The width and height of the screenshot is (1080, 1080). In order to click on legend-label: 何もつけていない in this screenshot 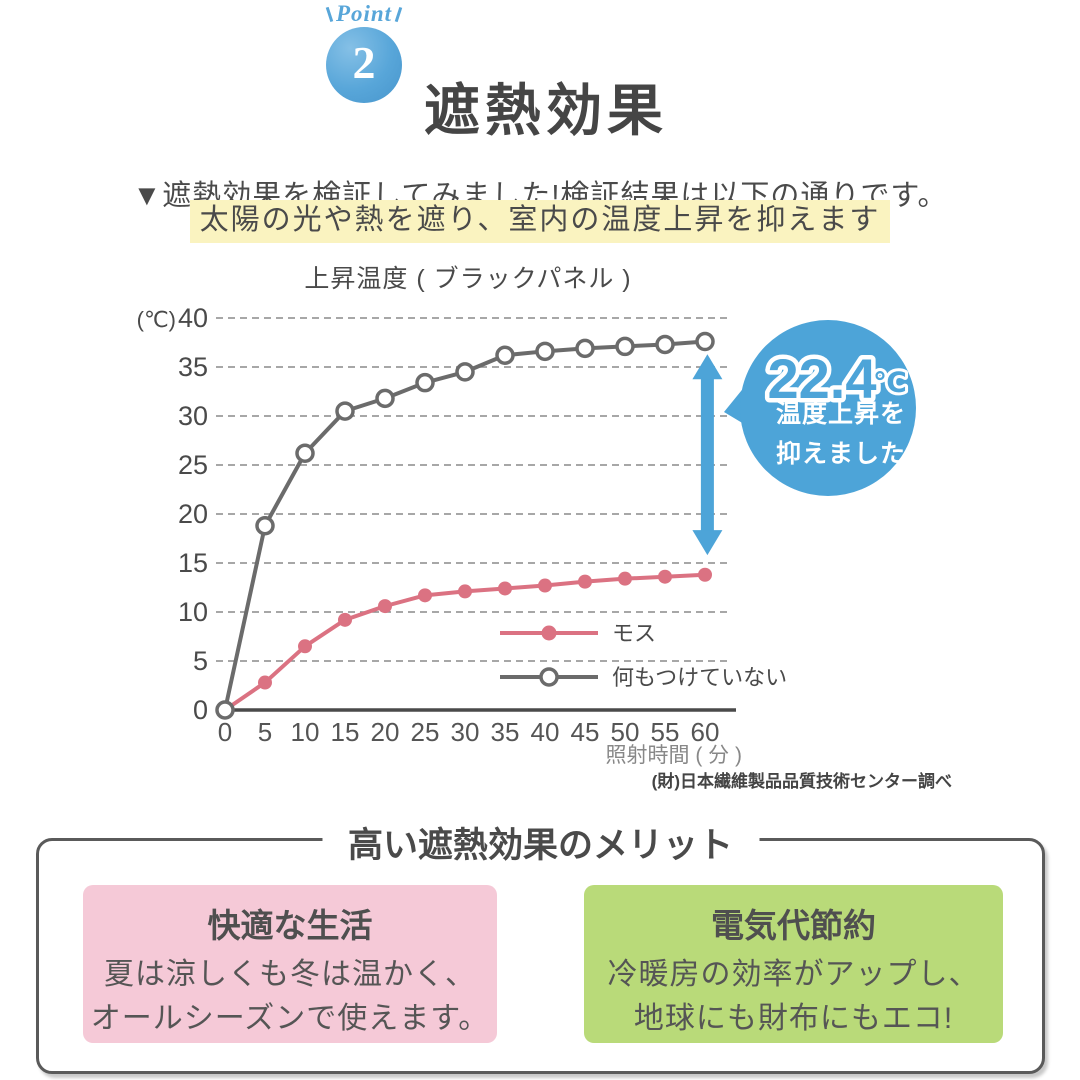, I will do `click(699, 677)`.